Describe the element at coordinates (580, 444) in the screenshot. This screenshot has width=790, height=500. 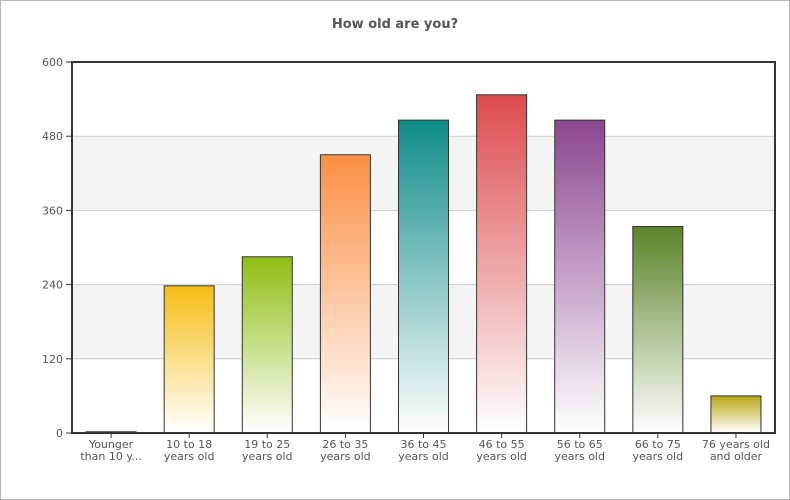
I see `x-tick-label: 56 to 65` at that location.